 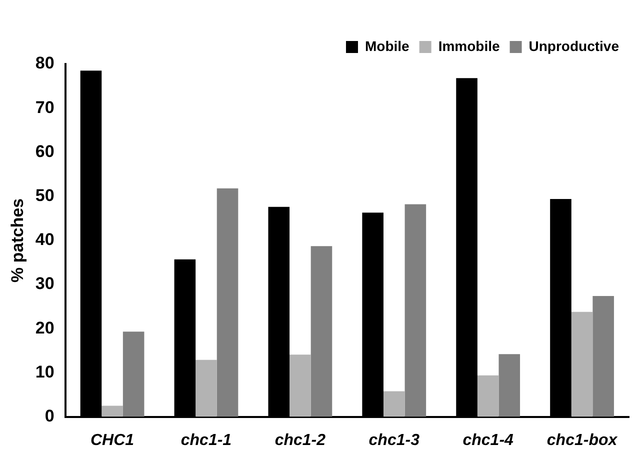 What do you see at coordinates (206, 440) in the screenshot?
I see `x-tick-label: chc1-1` at bounding box center [206, 440].